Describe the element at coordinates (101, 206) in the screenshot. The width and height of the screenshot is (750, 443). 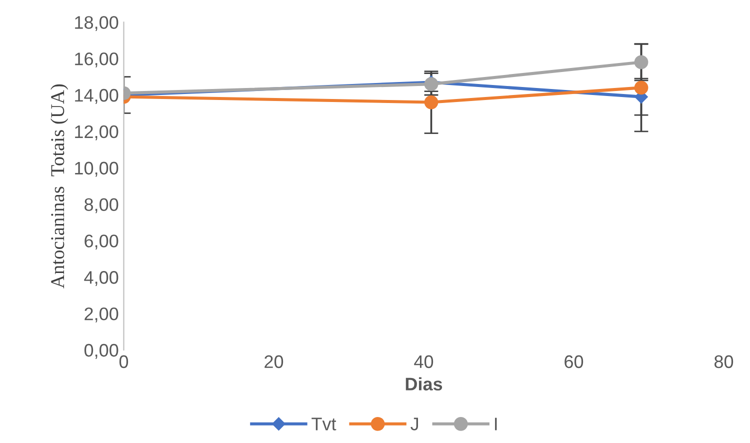
I see `y-tick-label: 8,00` at that location.